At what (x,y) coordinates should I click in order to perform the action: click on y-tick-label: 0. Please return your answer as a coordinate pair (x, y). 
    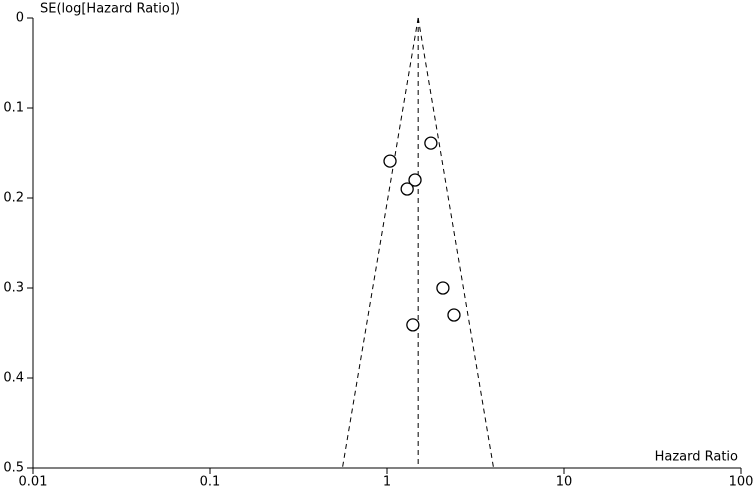
    Looking at the image, I should click on (20, 18).